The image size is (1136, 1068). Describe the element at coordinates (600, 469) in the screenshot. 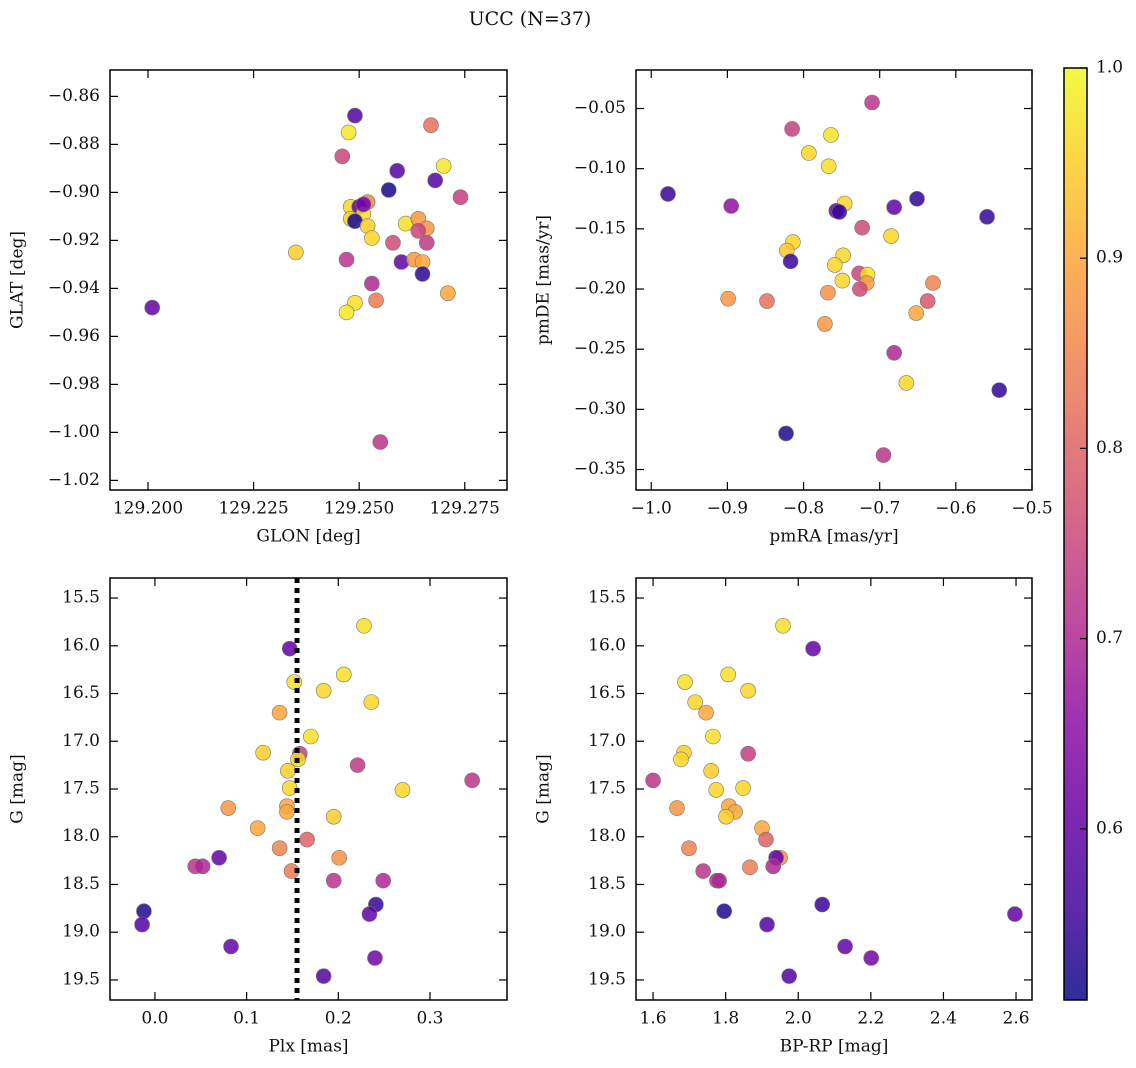

I see `y-tick-label: −0.35` at that location.